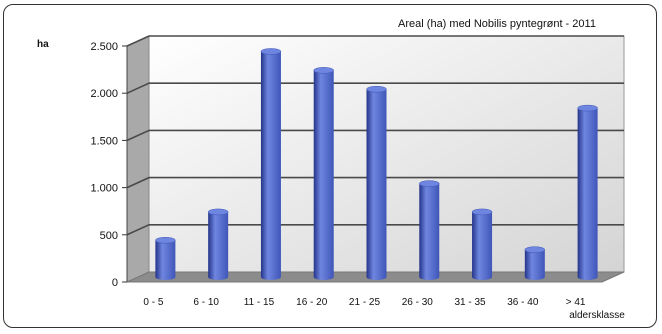 The image size is (662, 334). What do you see at coordinates (206, 302) in the screenshot?
I see `x-tick-label: 6 - 10` at bounding box center [206, 302].